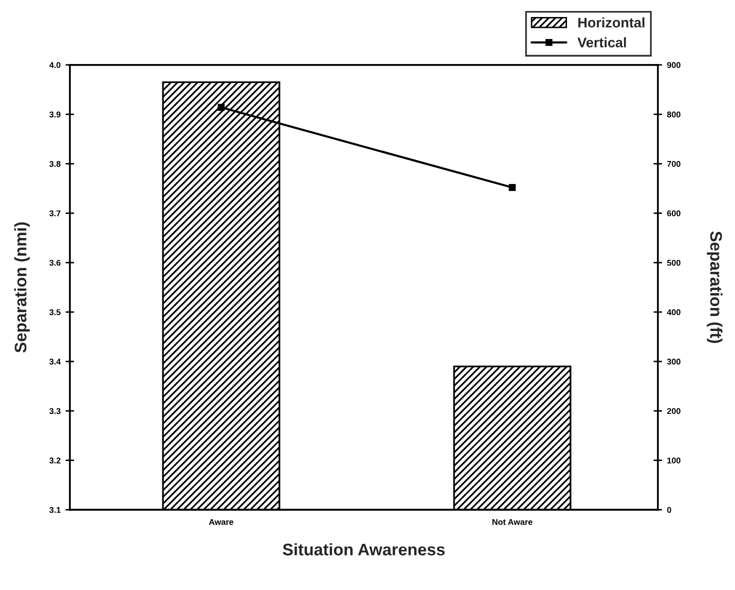 Image resolution: width=735 pixels, height=590 pixels. I want to click on x-tick-label: Aware, so click(221, 522).